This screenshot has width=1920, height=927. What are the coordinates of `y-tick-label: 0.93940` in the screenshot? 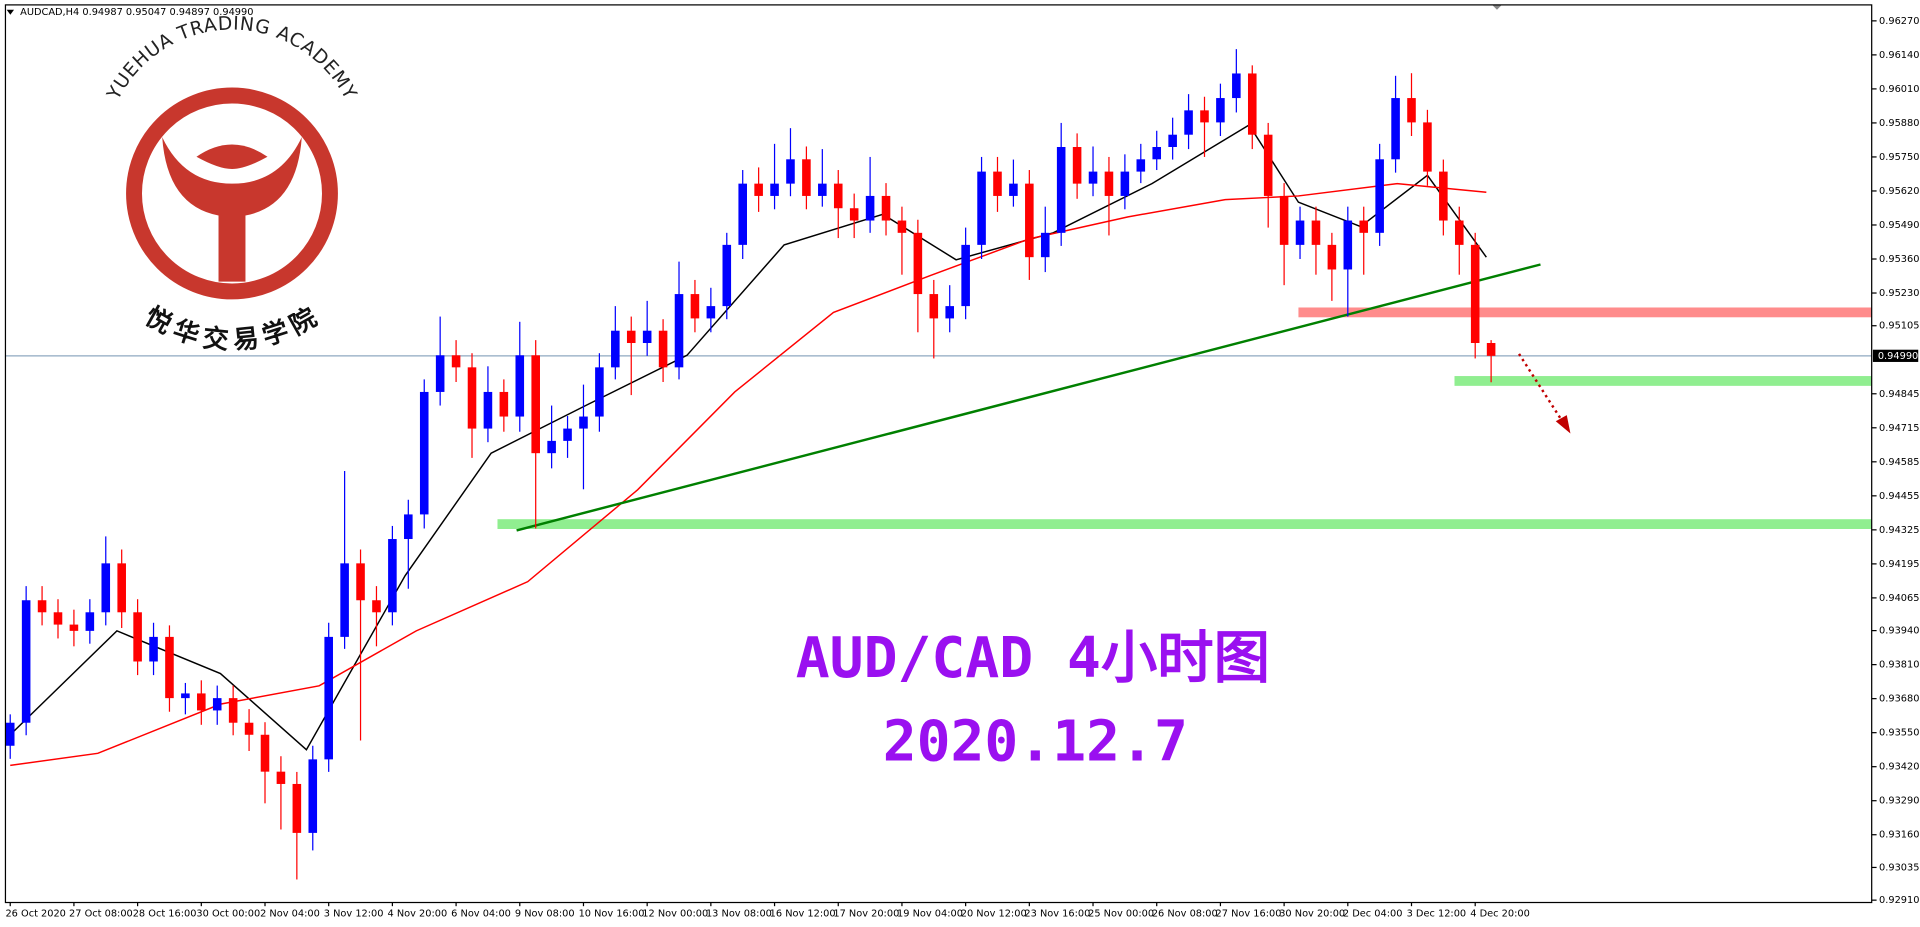 It's located at (1899, 631).